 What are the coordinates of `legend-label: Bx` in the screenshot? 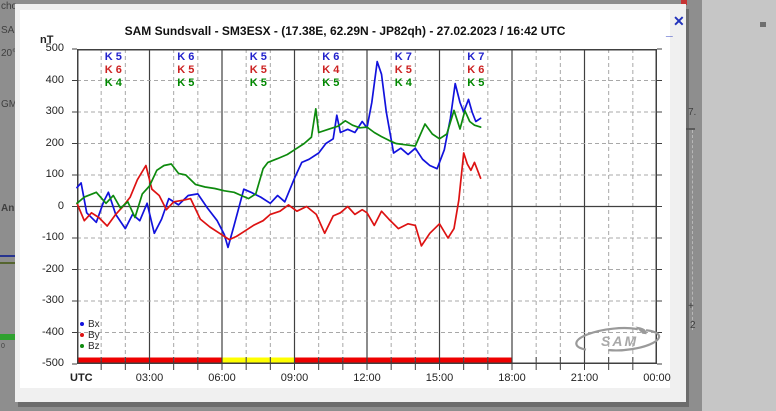 It's located at (94, 324).